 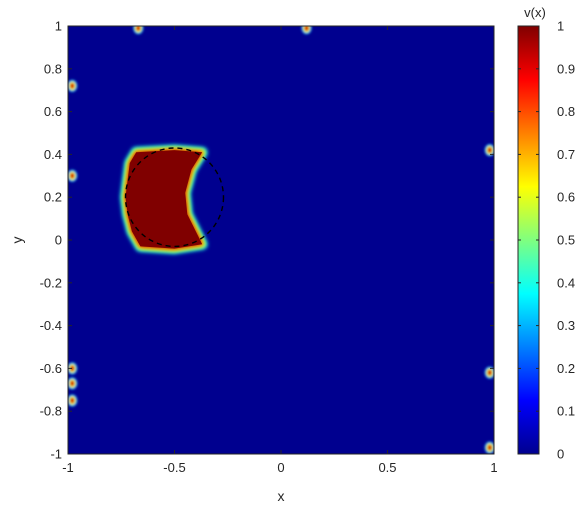 I want to click on x-tick-label: -0.5, so click(x=174, y=467).